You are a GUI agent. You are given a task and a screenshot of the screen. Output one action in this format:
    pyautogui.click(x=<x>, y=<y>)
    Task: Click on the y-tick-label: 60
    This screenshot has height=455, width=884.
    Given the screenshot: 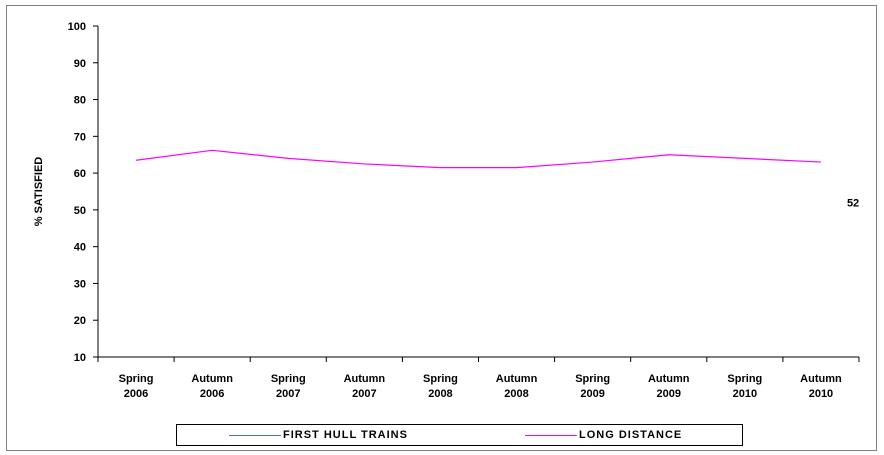 What is the action you would take?
    pyautogui.click(x=80, y=174)
    